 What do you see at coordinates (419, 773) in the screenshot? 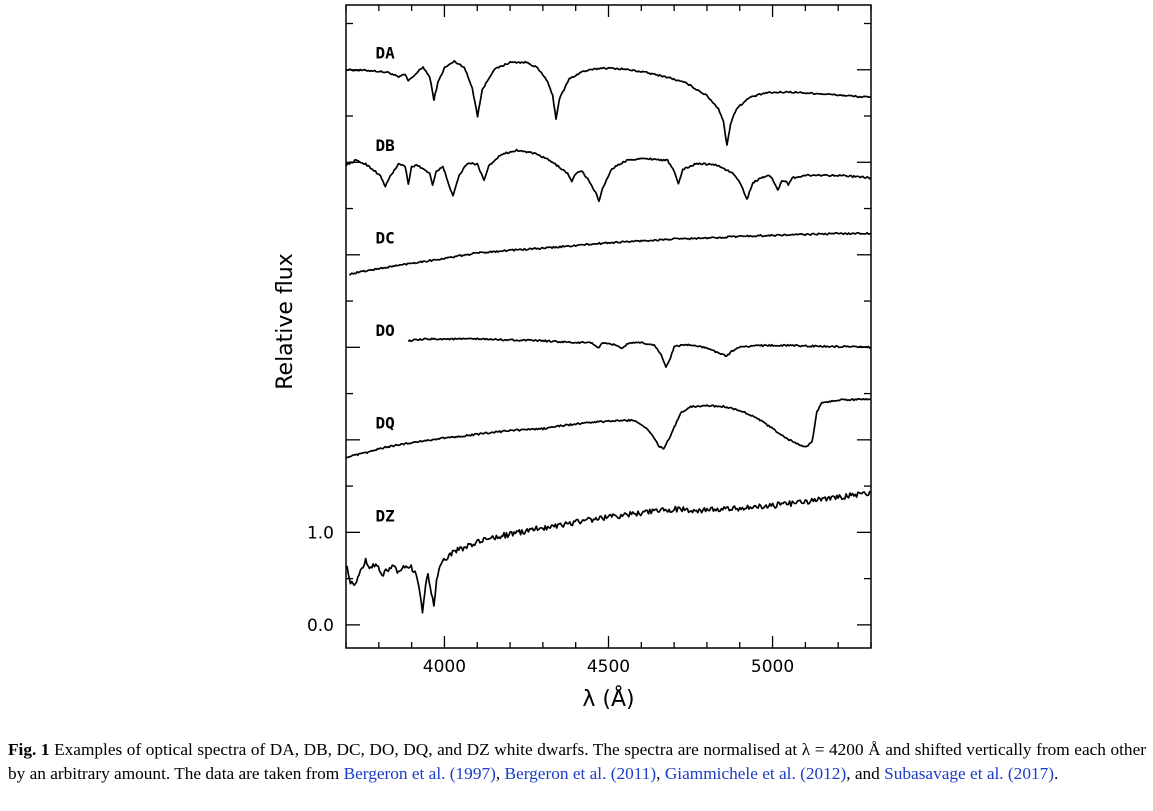
I see `citation-link-bergeron-1997: Bergeron et al. (1997)` at bounding box center [419, 773].